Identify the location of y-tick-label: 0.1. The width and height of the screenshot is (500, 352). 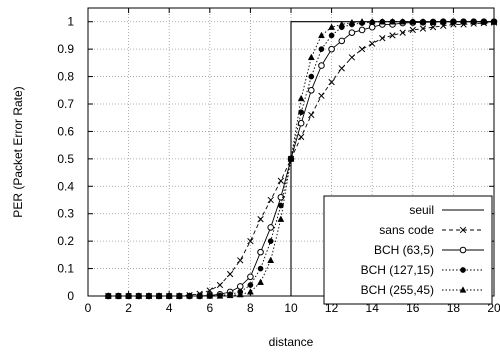
(65, 269).